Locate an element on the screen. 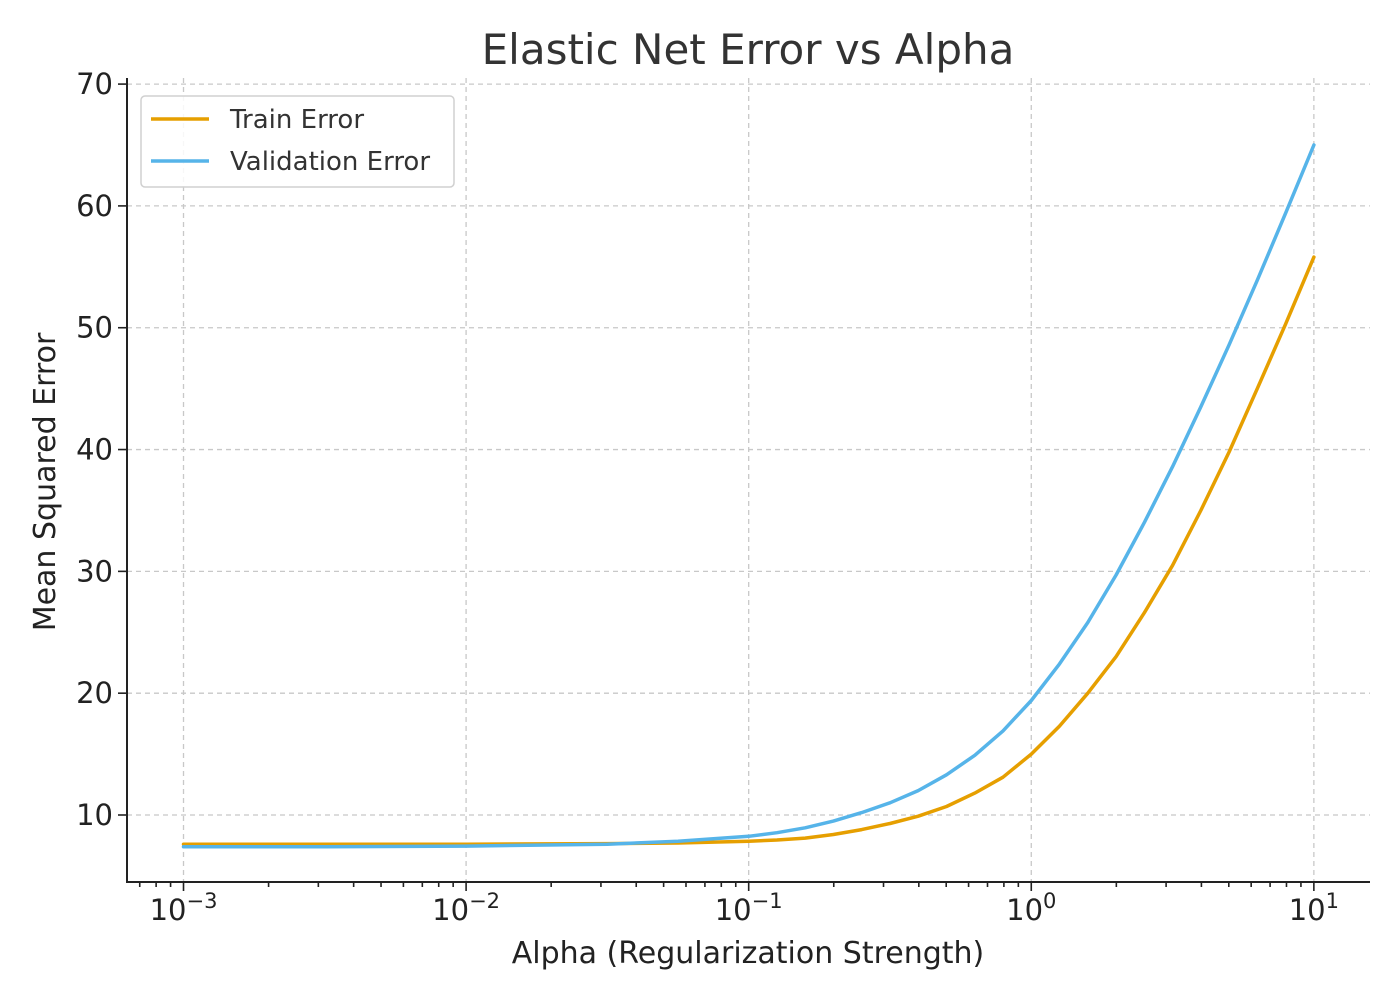 The height and width of the screenshot is (1000, 1400). x-tick-label: 10¹ is located at coordinates (1314, 908).